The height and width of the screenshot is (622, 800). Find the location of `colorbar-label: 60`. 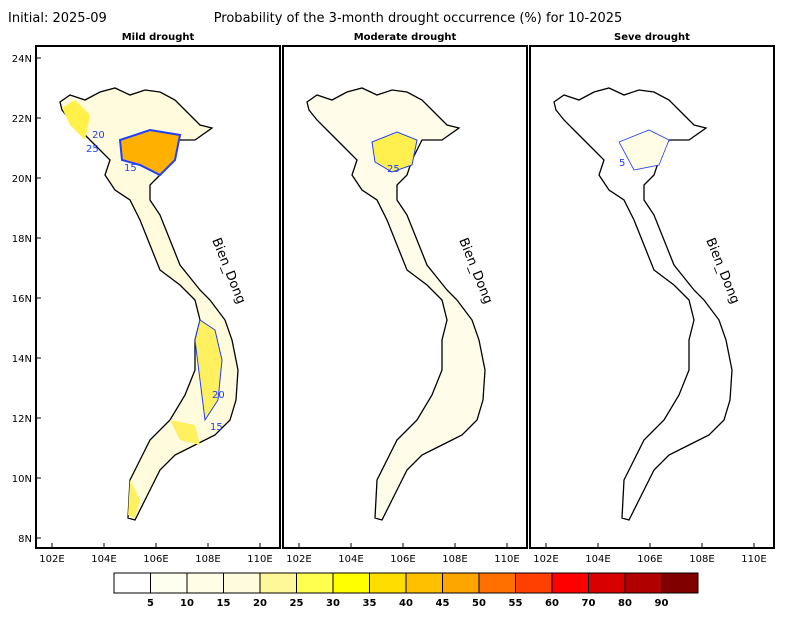

colorbar-label: 60 is located at coordinates (552, 603).